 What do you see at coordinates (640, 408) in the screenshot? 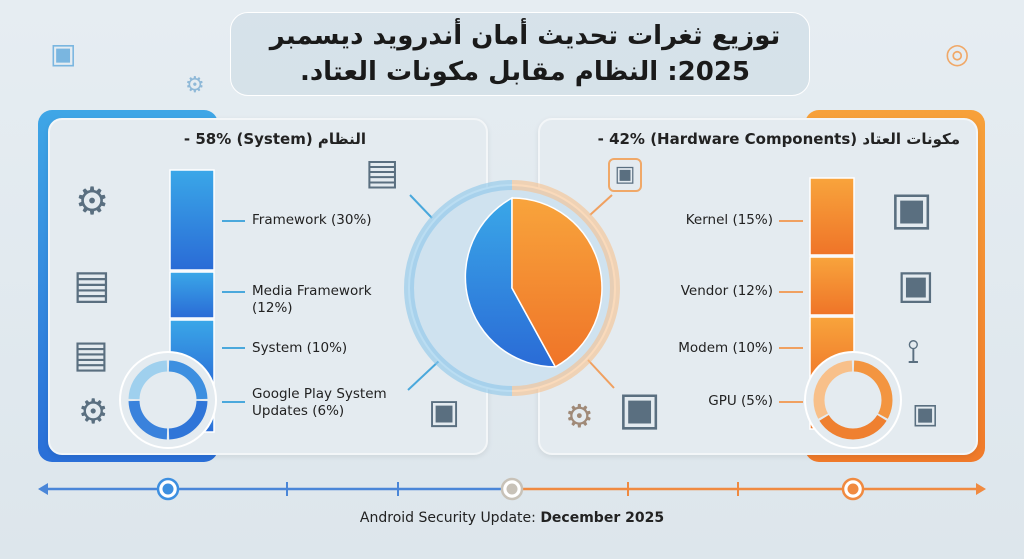
I see `gpu-chip-icon: ▣` at bounding box center [640, 408].